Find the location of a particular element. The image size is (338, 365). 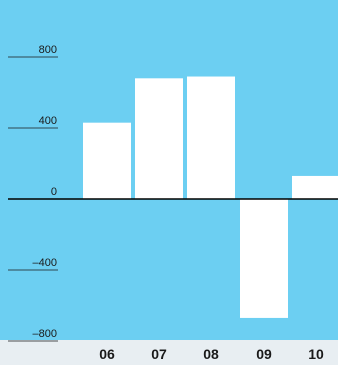

x-tick-label: 09 is located at coordinates (264, 354).